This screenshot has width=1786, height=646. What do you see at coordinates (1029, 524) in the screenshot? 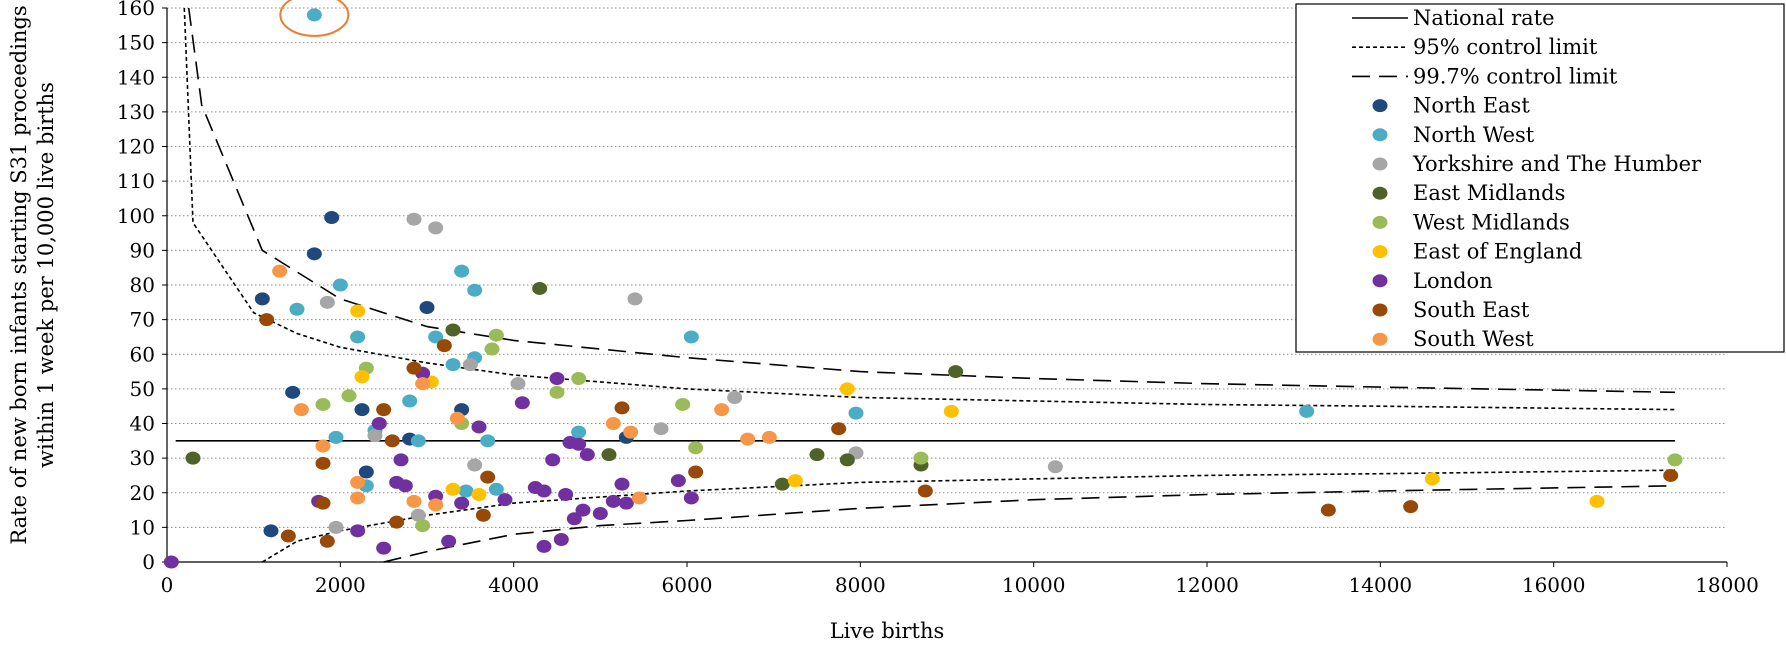
I see `control-limit-99-7-lower` at bounding box center [1029, 524].